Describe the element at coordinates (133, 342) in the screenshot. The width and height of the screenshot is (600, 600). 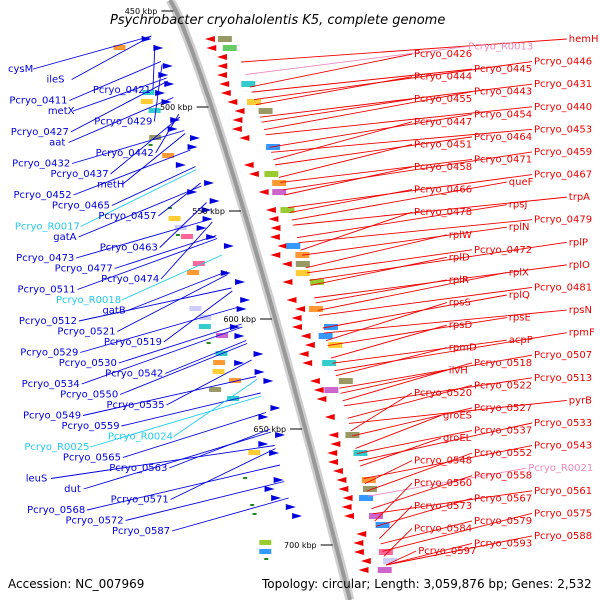
I see `left-feature-label: Pcryo_0519` at that location.